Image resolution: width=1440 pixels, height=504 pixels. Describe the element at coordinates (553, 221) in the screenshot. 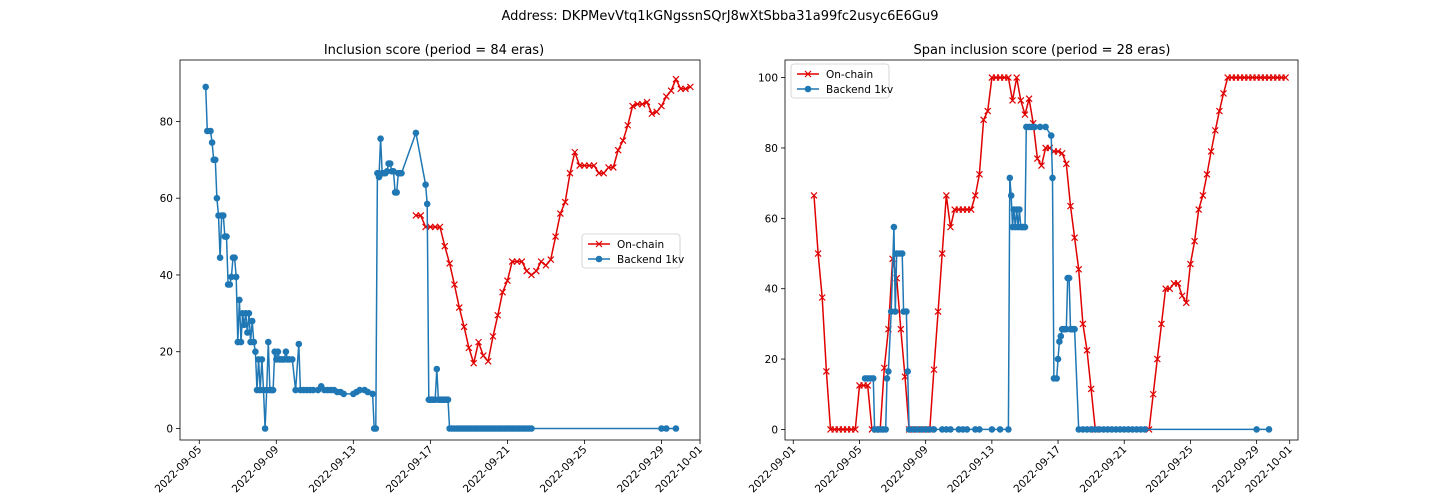

I see `series-line` at that location.